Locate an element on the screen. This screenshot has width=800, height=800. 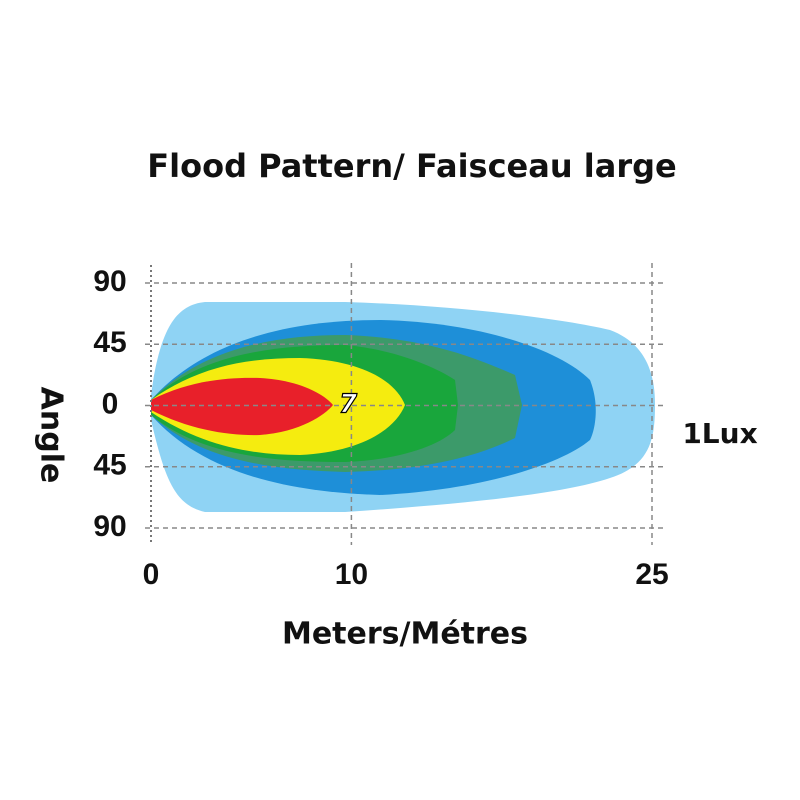
y-tick-label: 0 is located at coordinates (110, 403).